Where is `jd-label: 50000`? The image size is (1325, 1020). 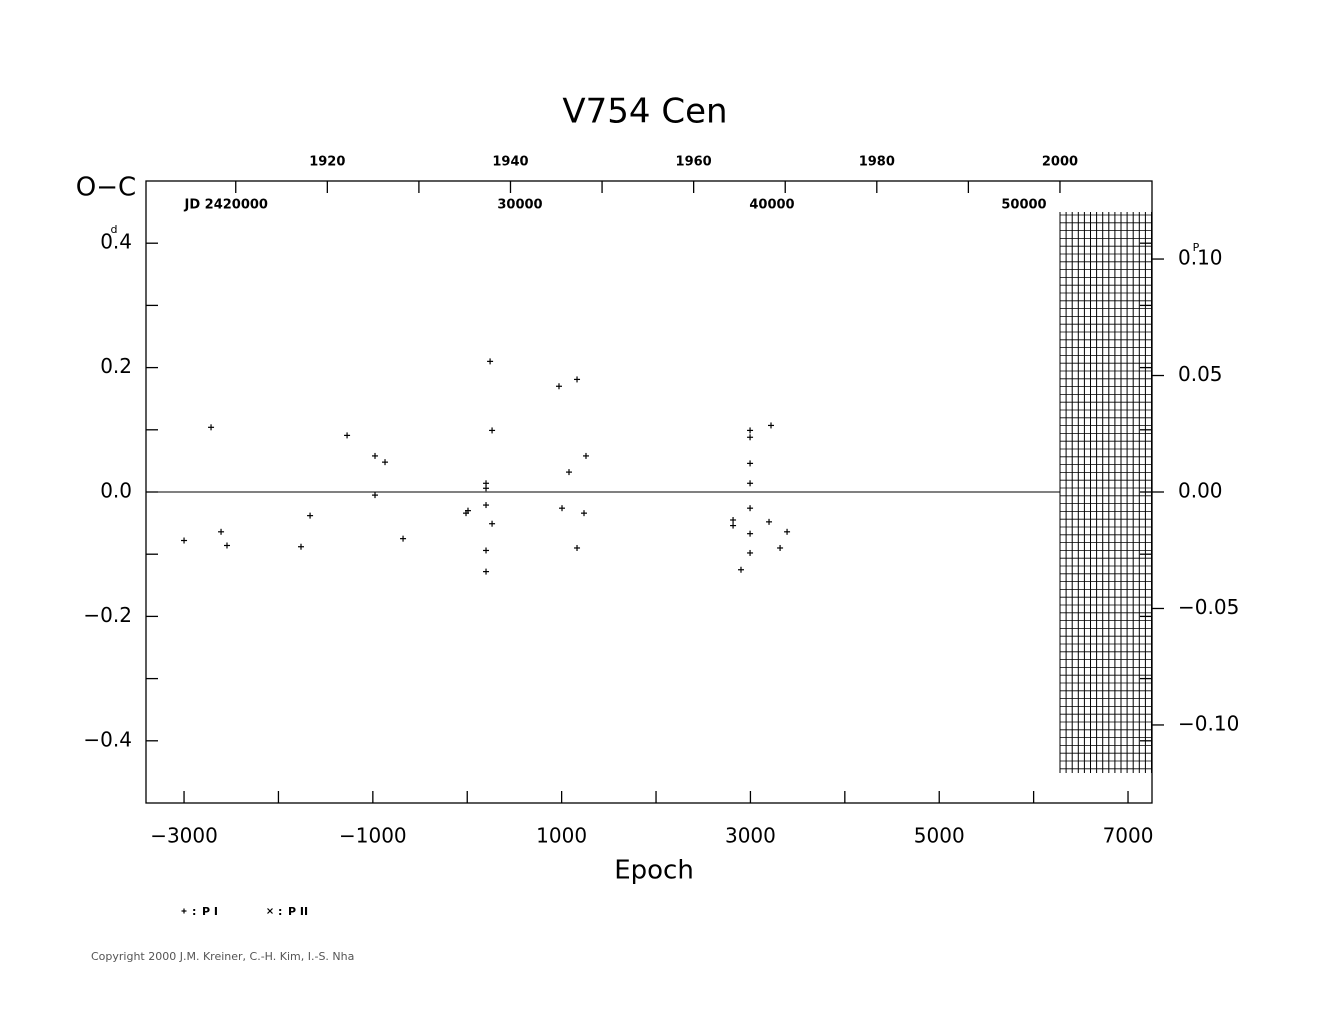 jd-label: 50000 is located at coordinates (1023, 205).